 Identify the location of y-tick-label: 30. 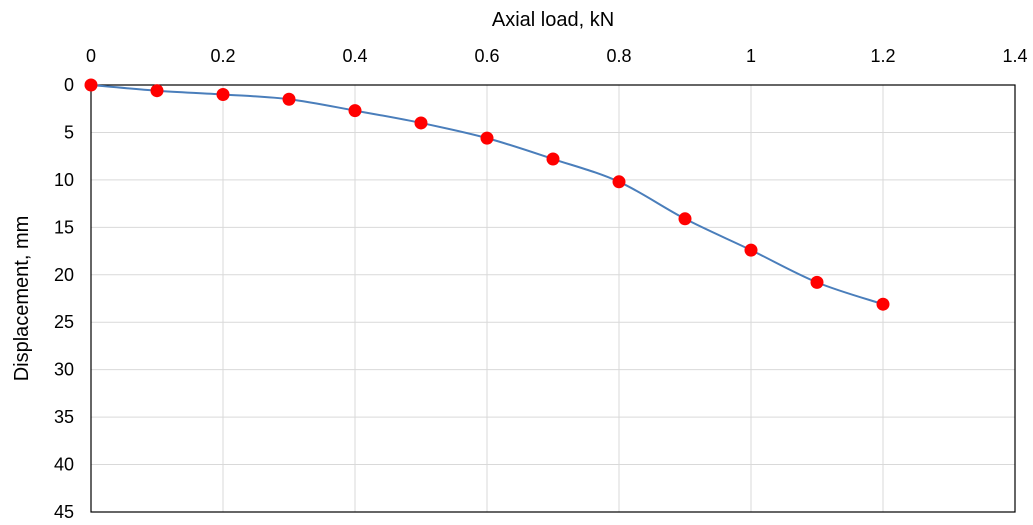
(64, 370).